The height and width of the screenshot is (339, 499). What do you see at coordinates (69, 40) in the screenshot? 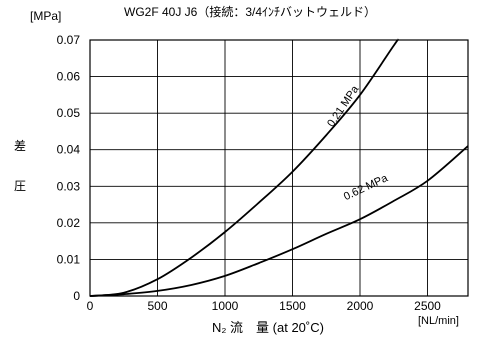
I see `y-tick-label: 0.07` at bounding box center [69, 40].